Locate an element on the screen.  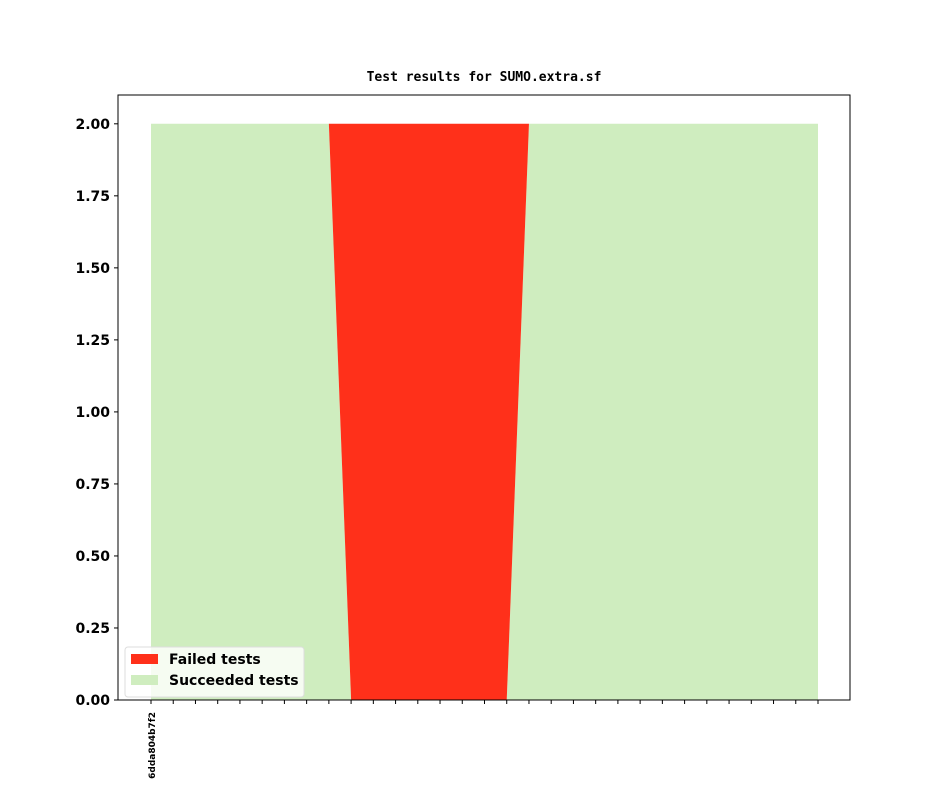
y-tick-label: 1.25 is located at coordinates (92, 341).